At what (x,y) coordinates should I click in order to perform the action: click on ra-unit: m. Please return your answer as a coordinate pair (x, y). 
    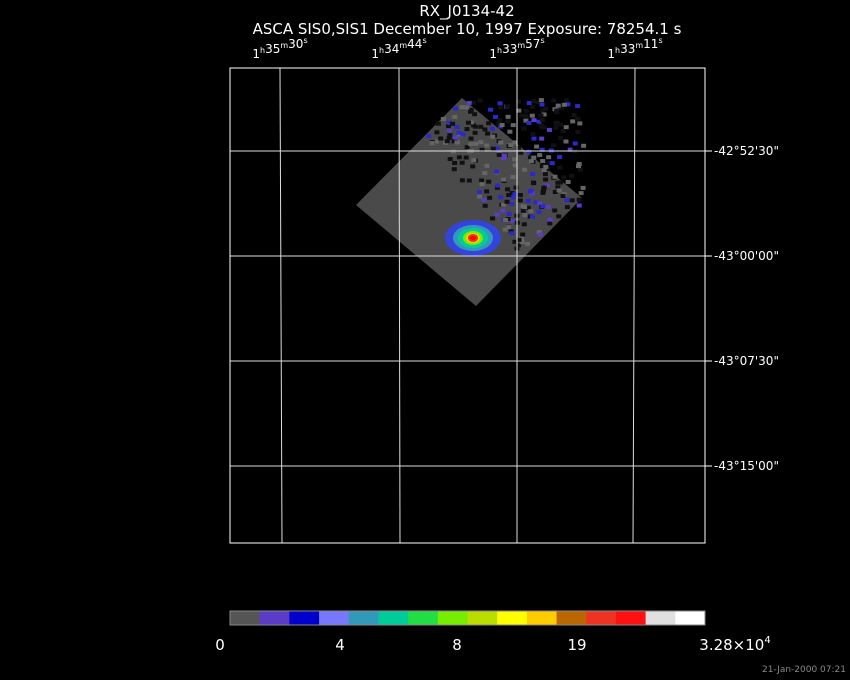
    Looking at the image, I should click on (639, 45).